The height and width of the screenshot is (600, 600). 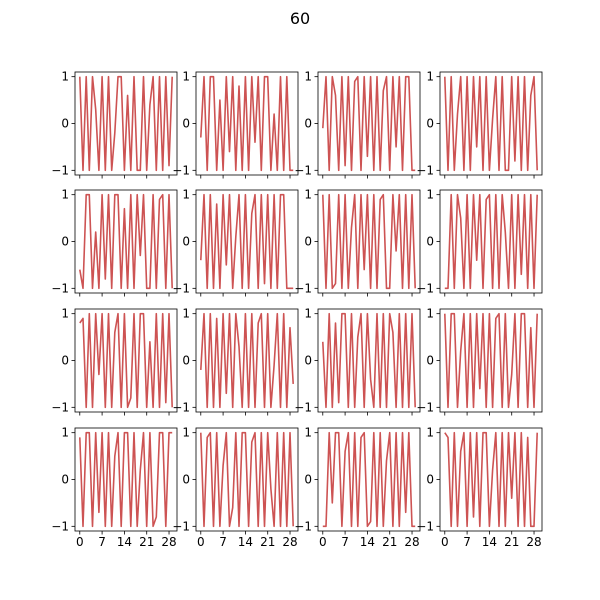 I want to click on y-tick-label-2-1-1: 0, so click(x=65, y=242).